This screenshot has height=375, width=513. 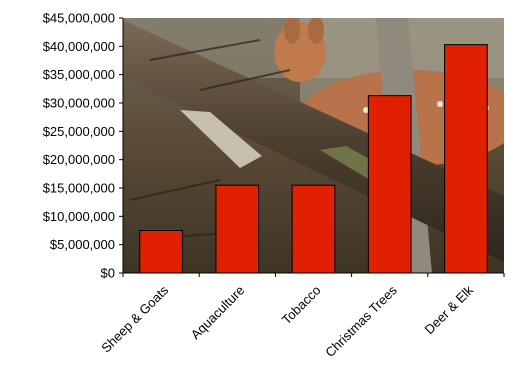 What do you see at coordinates (79, 103) in the screenshot?
I see `y-tick-label: $30,000,000` at bounding box center [79, 103].